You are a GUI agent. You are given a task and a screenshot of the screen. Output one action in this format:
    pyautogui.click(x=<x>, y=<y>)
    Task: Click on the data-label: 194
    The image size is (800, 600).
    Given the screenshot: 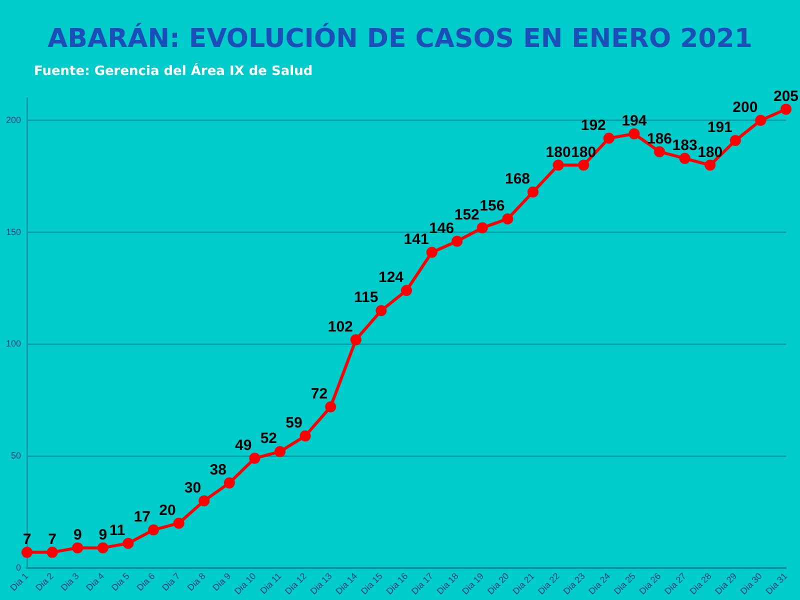 What is the action you would take?
    pyautogui.click(x=635, y=121)
    